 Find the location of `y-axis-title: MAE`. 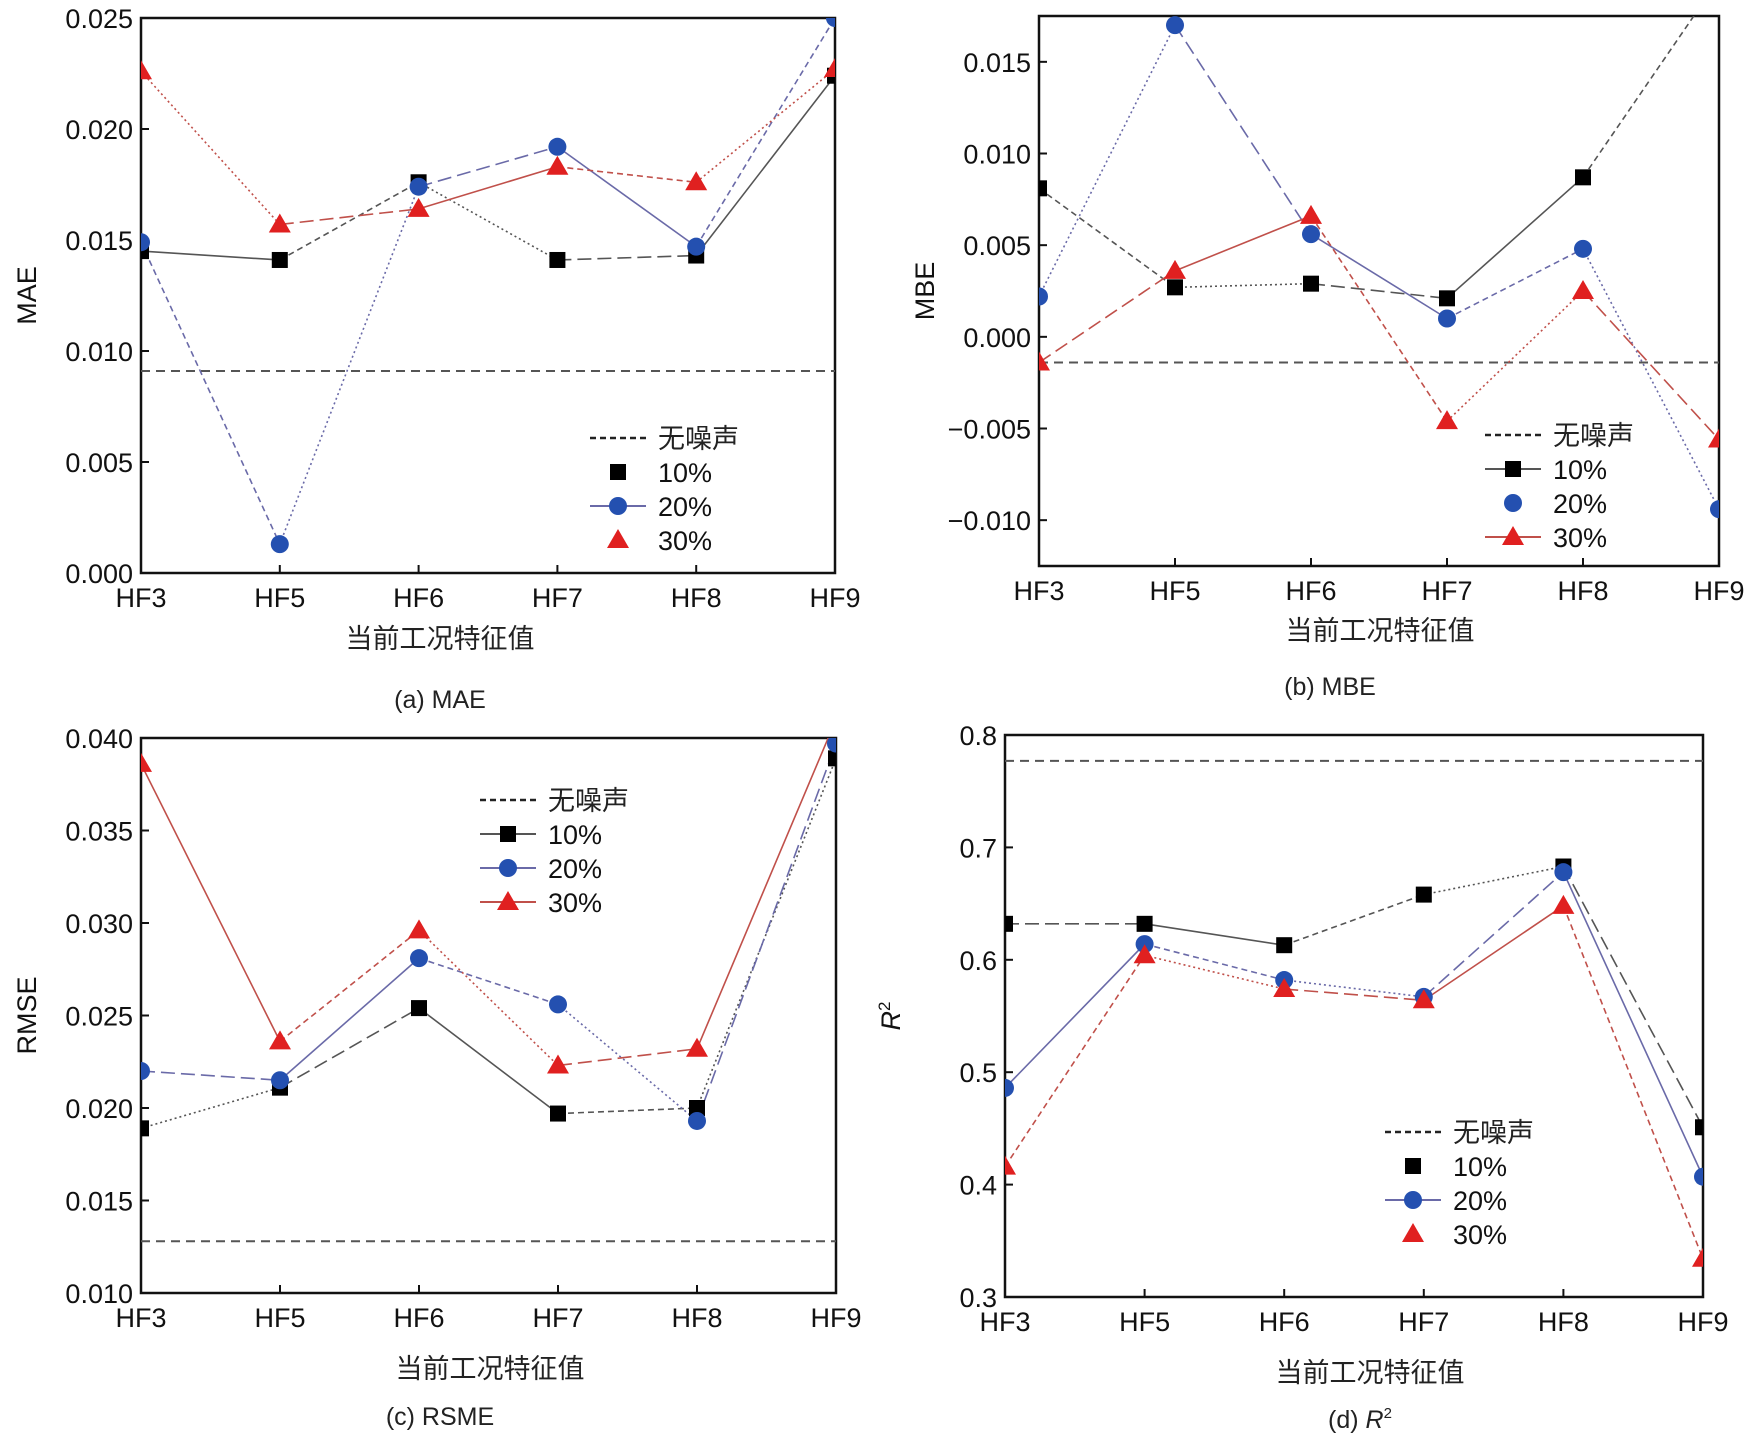

y-axis-title: MAE is located at coordinates (27, 295).